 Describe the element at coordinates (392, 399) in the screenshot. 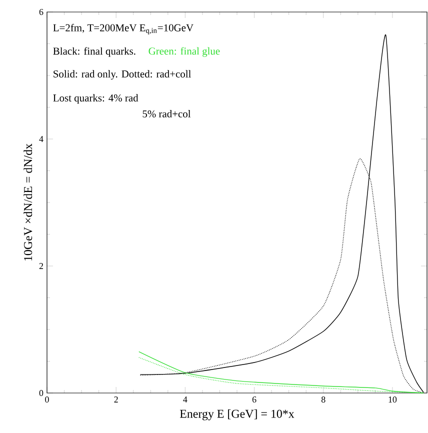

I see `x-tick-label: 10` at that location.